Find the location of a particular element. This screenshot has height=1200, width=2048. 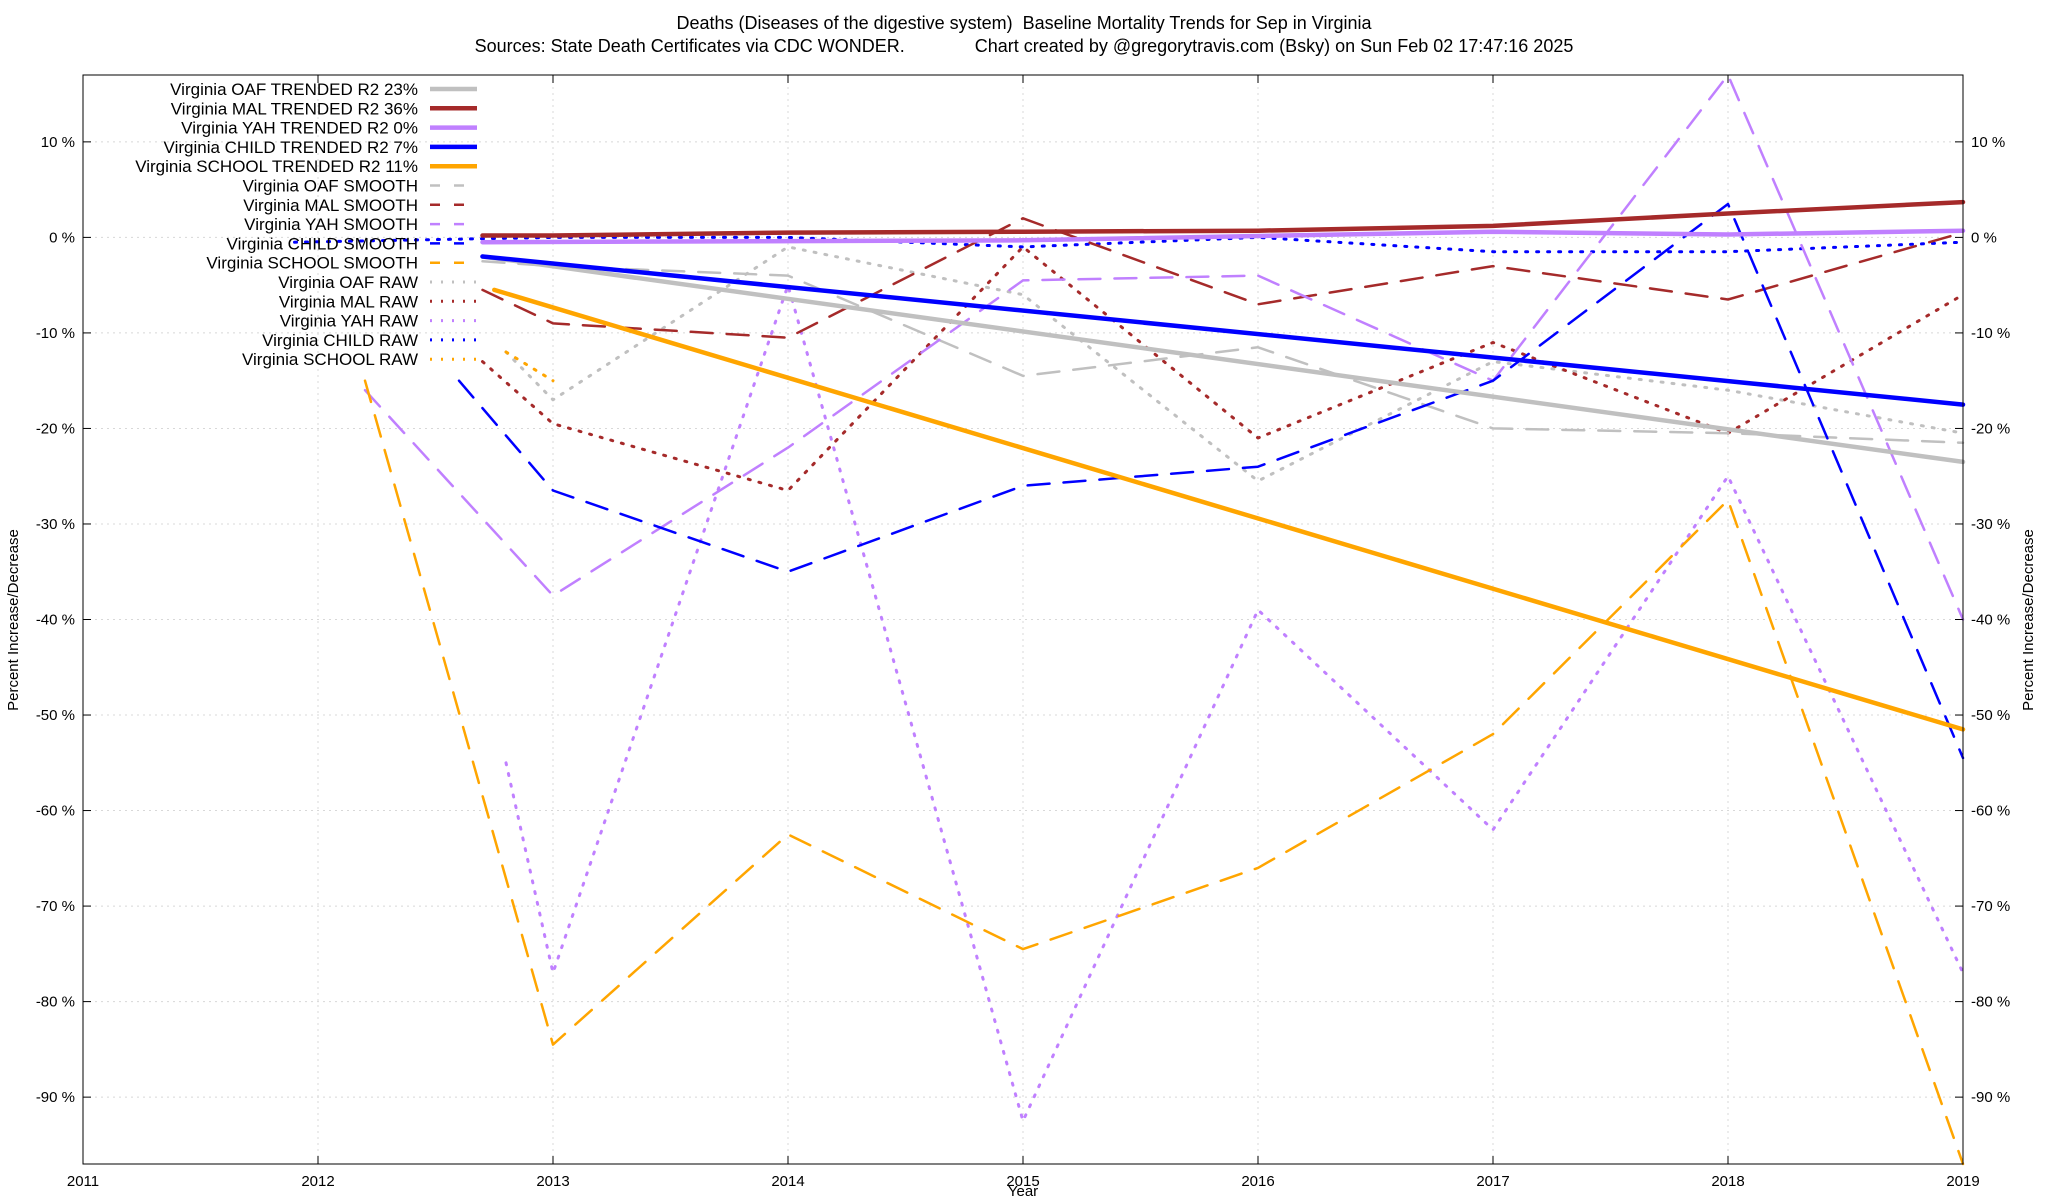

series-line-virginia-mal-smooth is located at coordinates (1223, 278).